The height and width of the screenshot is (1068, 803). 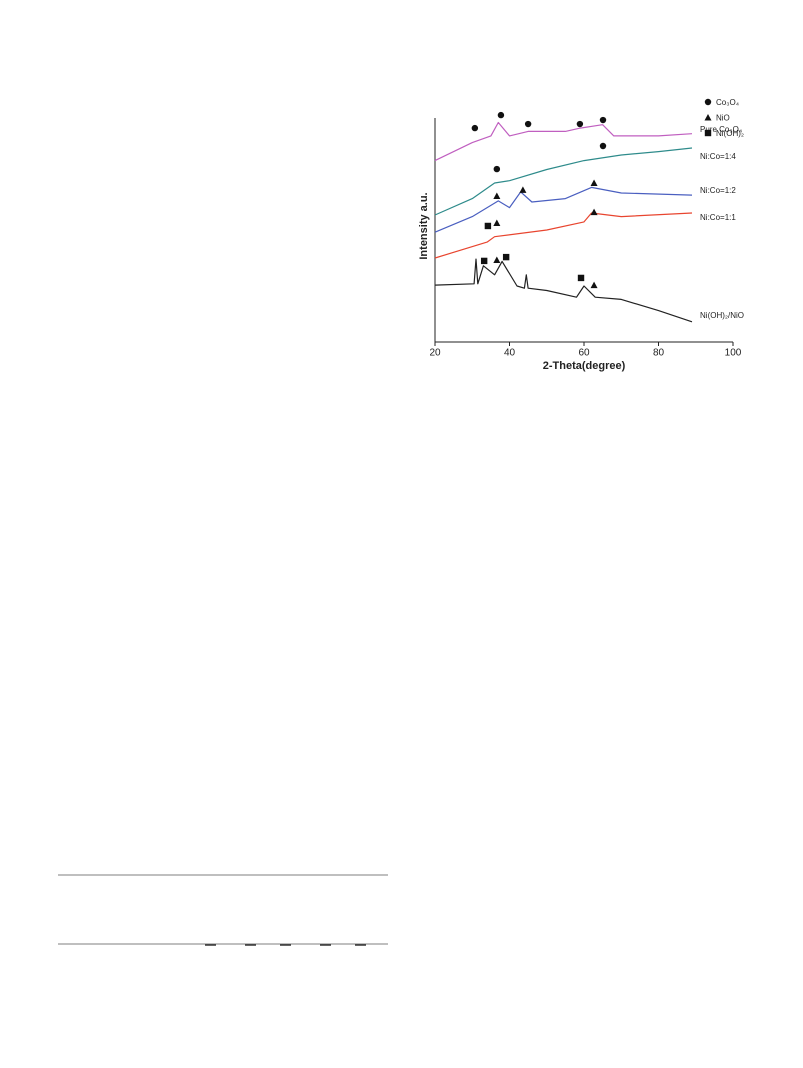 I want to click on x-tick-label: 60, so click(x=584, y=353).